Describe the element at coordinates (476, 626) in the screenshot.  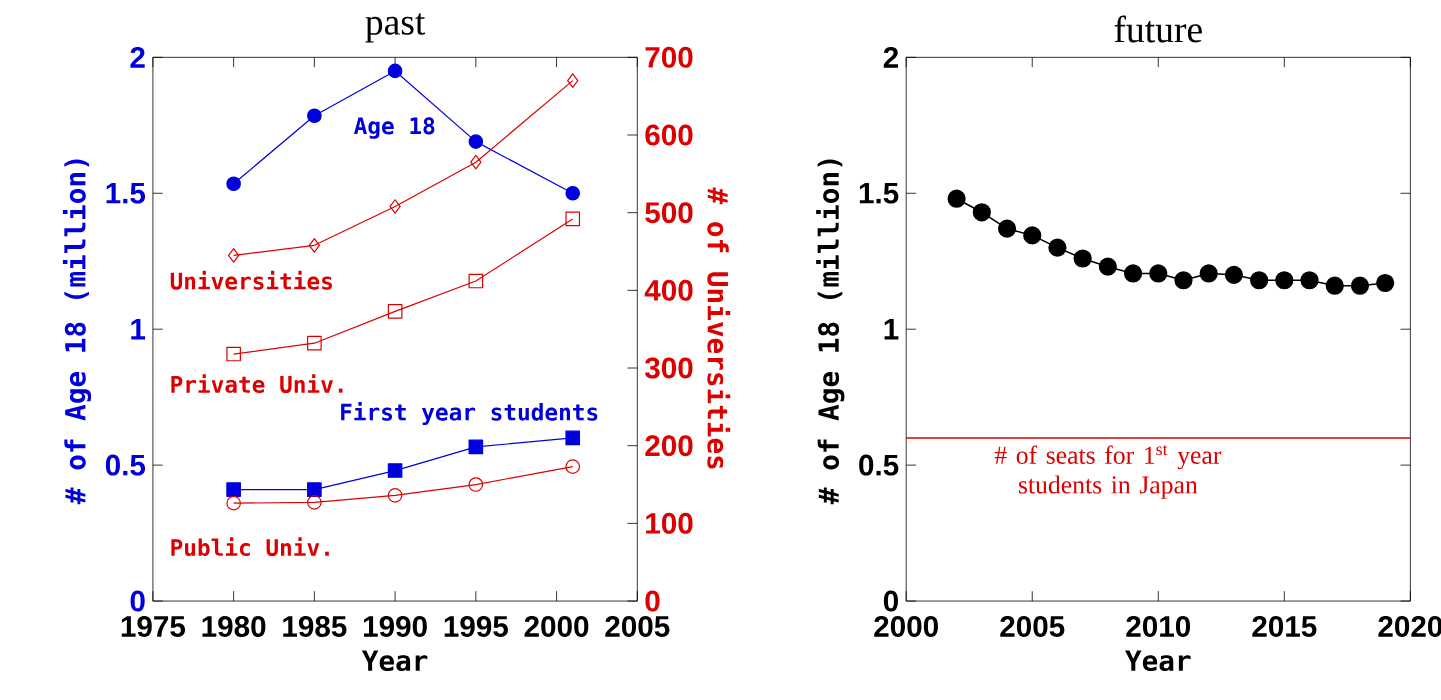
I see `x-tick-label: 1995` at that location.